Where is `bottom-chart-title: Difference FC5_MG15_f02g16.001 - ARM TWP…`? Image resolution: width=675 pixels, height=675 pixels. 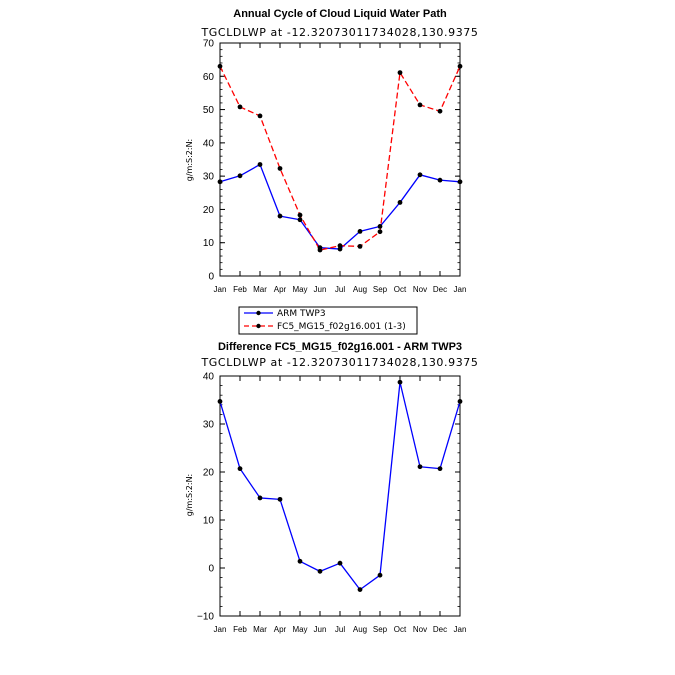 bottom-chart-title: Difference FC5_MG15_f02g16.001 - ARM TWP… is located at coordinates (340, 347).